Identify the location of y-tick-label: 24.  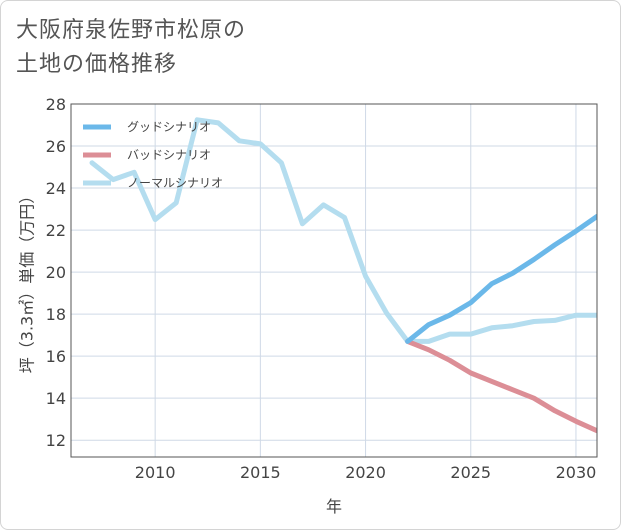
(56, 188).